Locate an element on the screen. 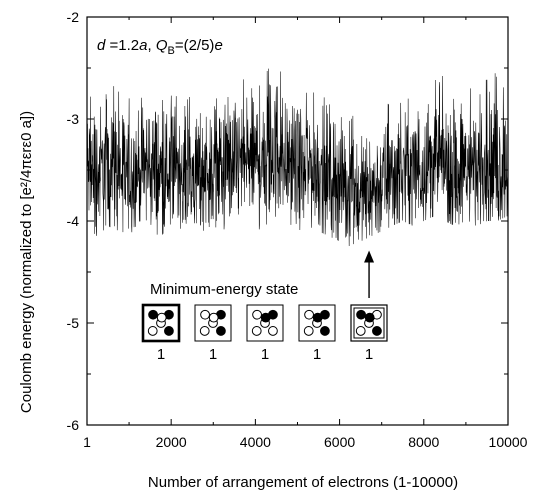 The width and height of the screenshot is (540, 499). minimum-energy-arrow is located at coordinates (369, 274).